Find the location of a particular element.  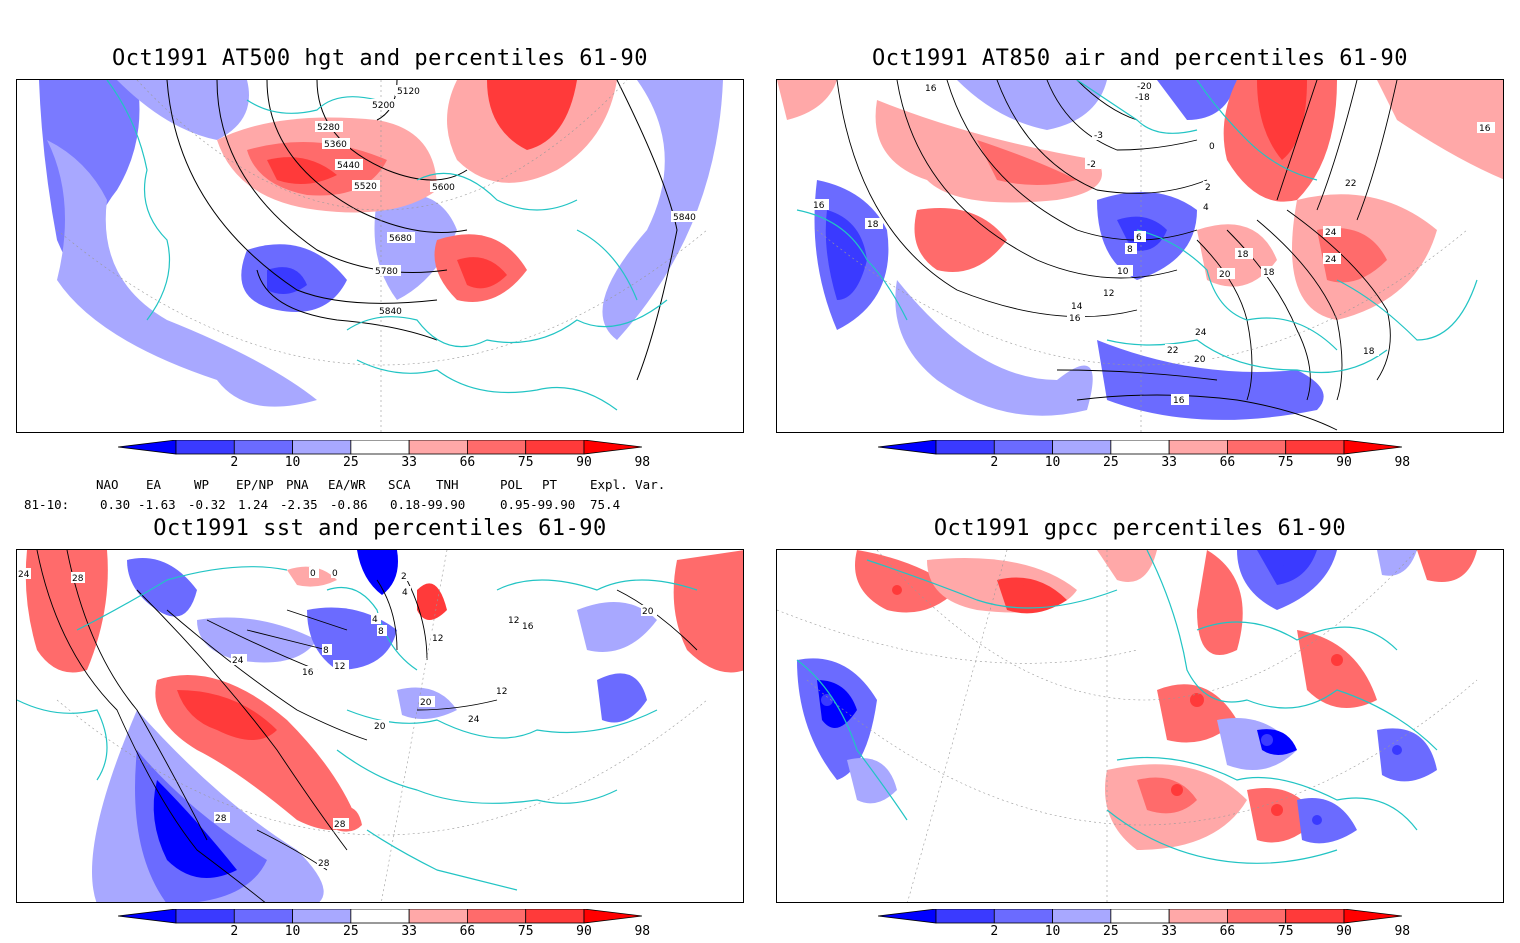

colorbar-arrow-low is located at coordinates (147, 447).